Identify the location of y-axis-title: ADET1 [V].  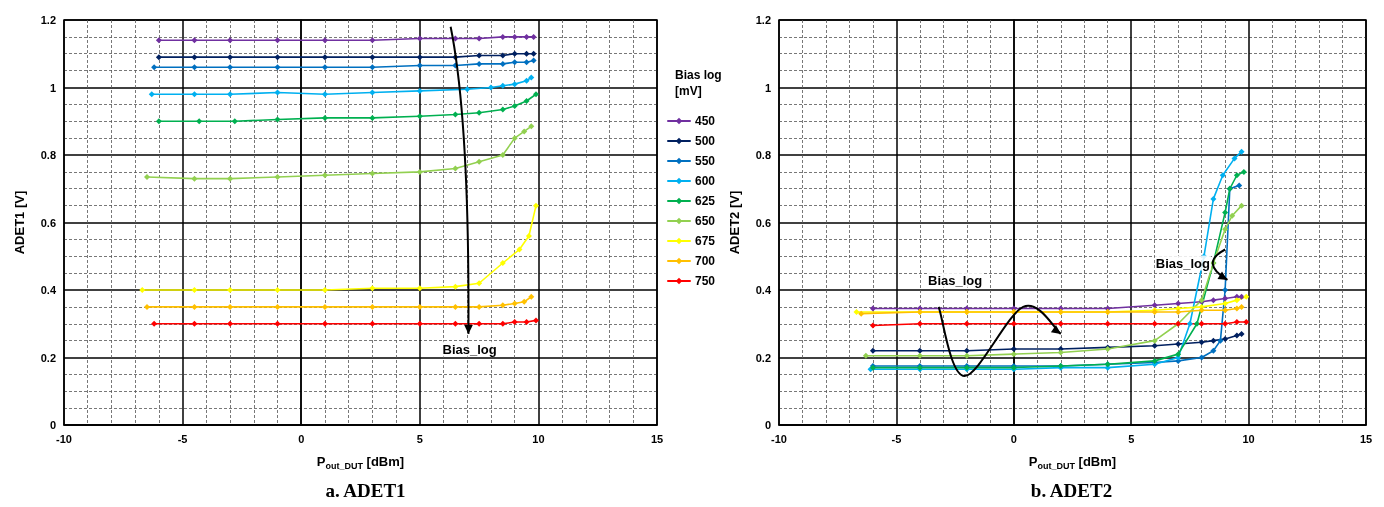
(19, 222).